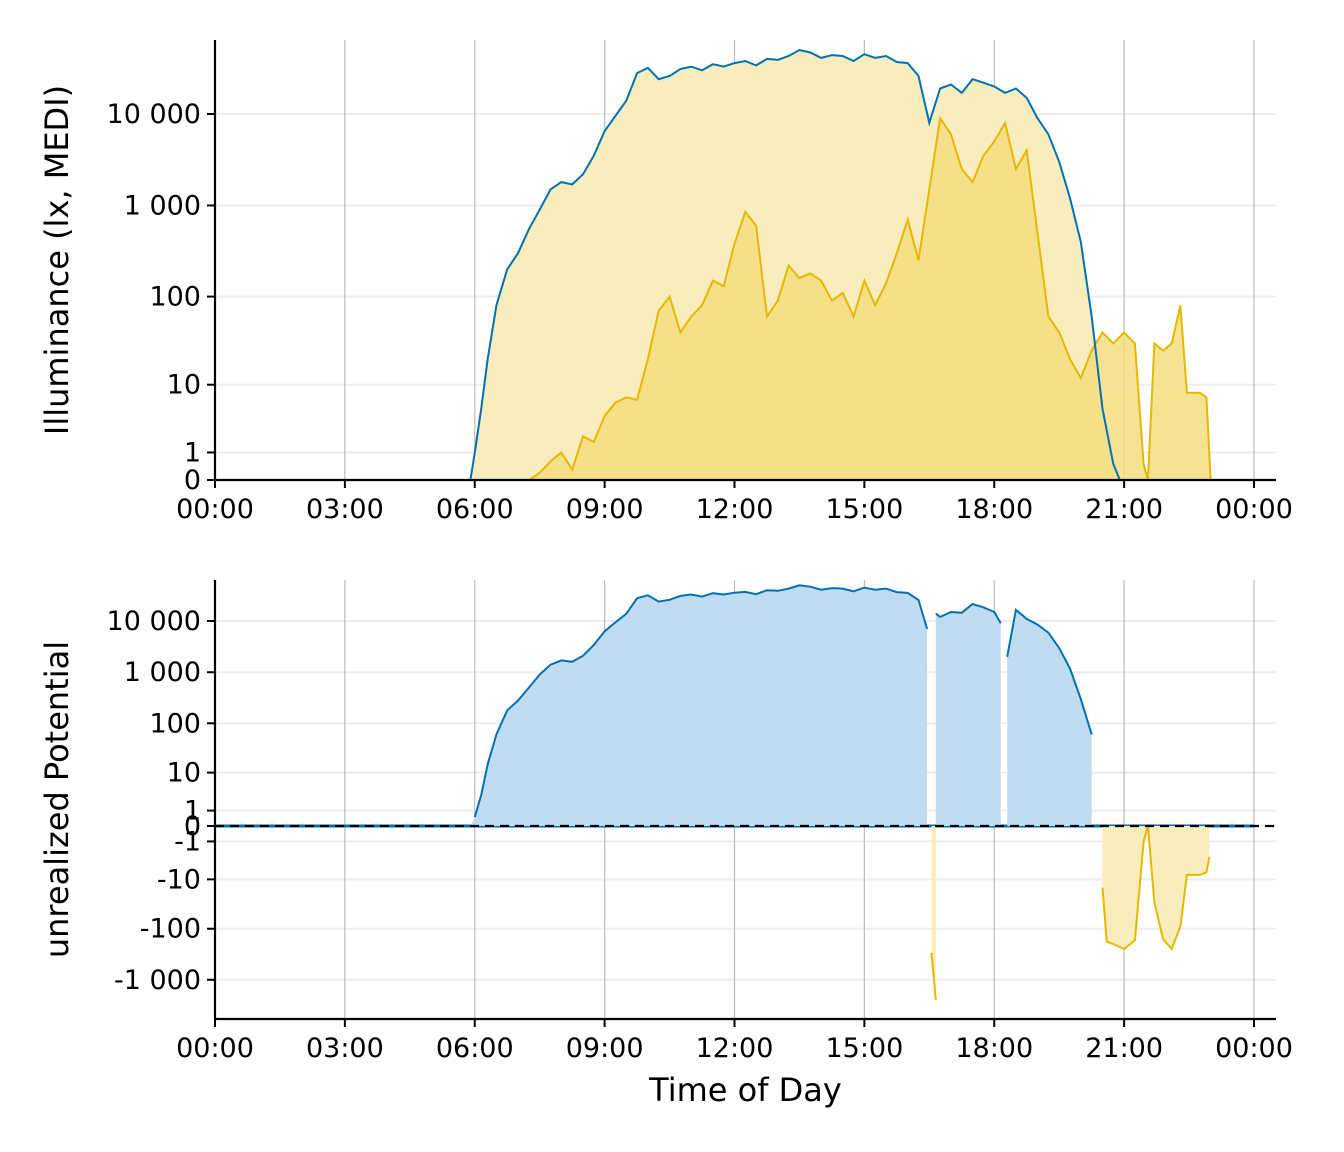 The height and width of the screenshot is (1152, 1344). I want to click on y-tick-label: -10, so click(179, 879).